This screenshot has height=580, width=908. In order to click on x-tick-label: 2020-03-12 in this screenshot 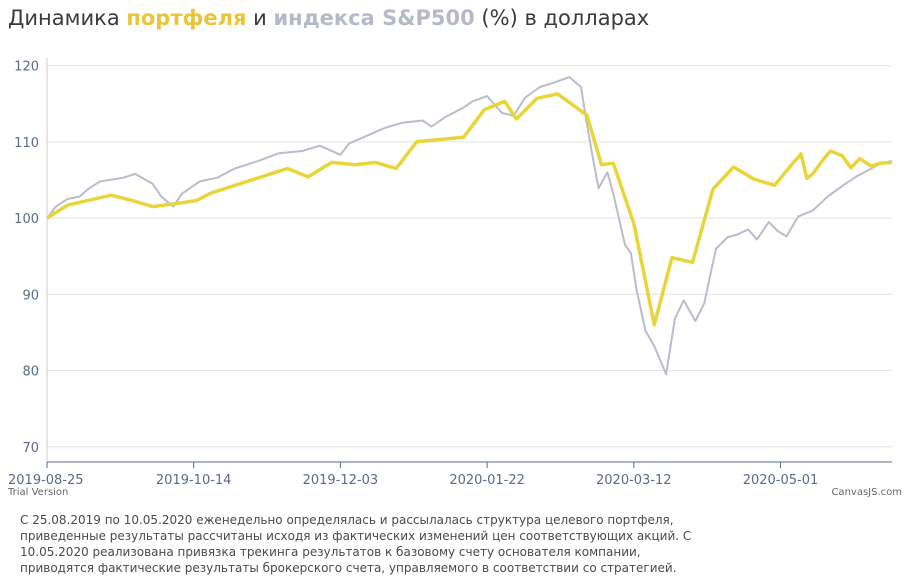, I will do `click(634, 480)`.